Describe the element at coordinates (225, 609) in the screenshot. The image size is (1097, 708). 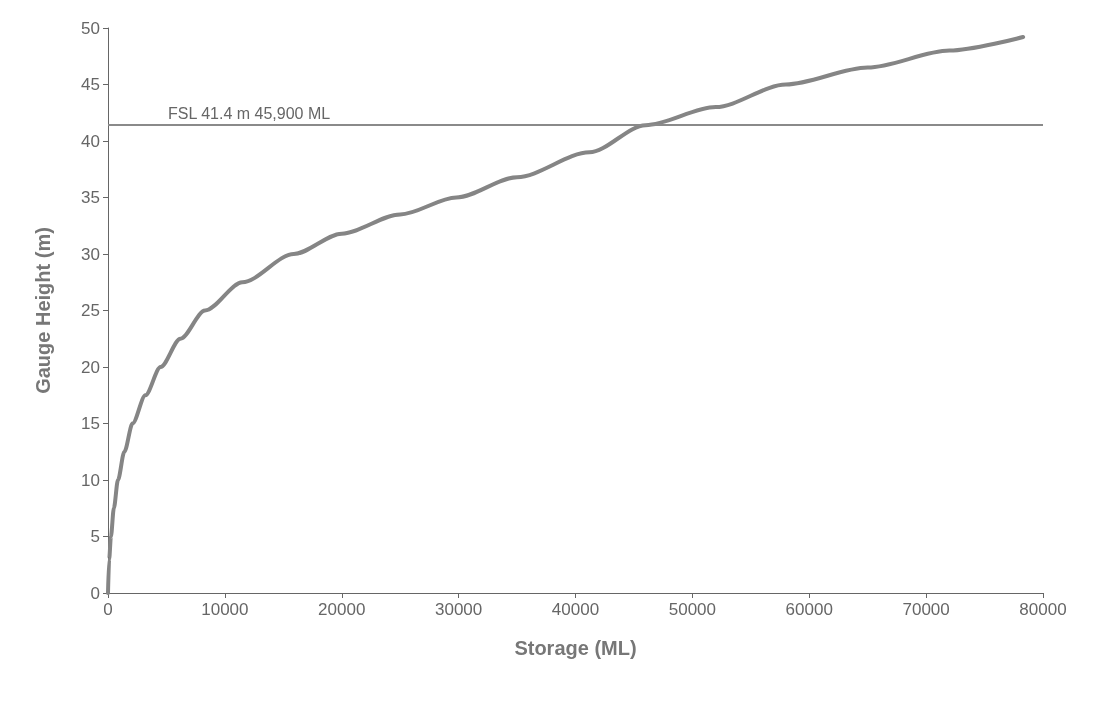
I see `x-tick-label: 10000` at that location.